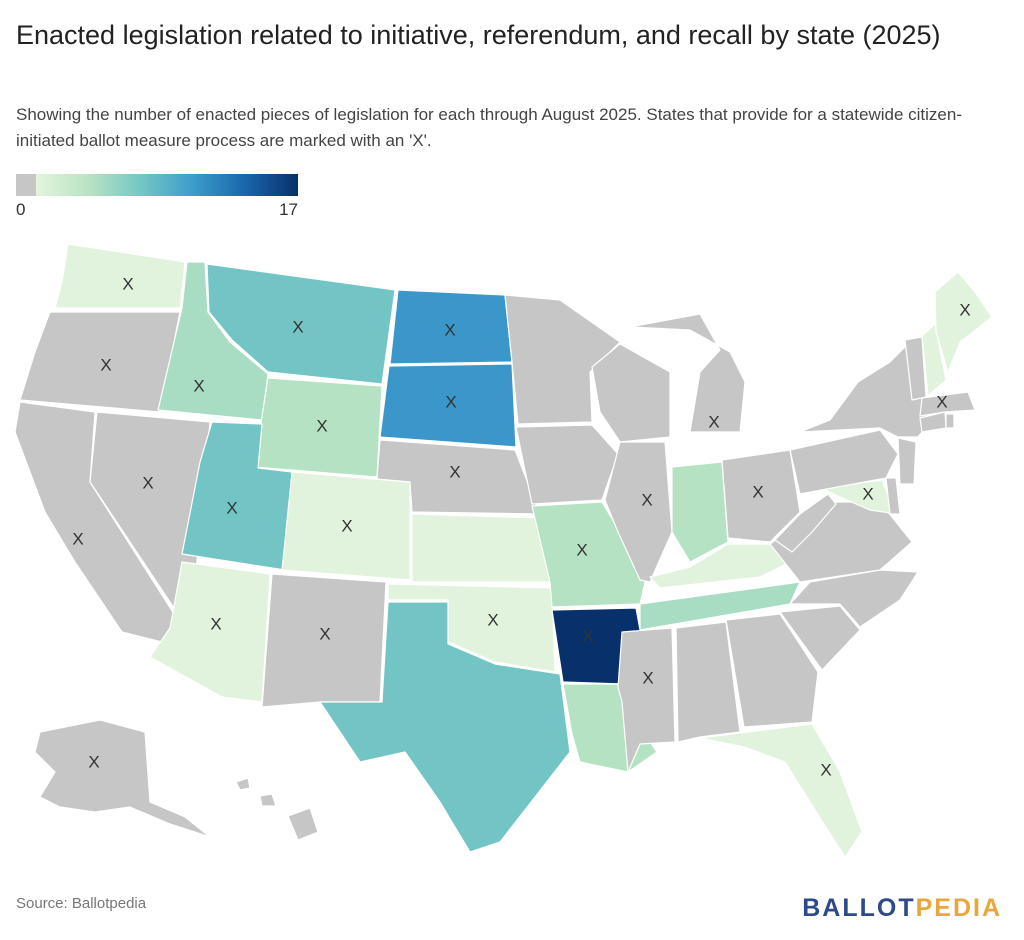 Image resolution: width=1024 pixels, height=940 pixels. I want to click on initiative-mark-sd: X, so click(450, 402).